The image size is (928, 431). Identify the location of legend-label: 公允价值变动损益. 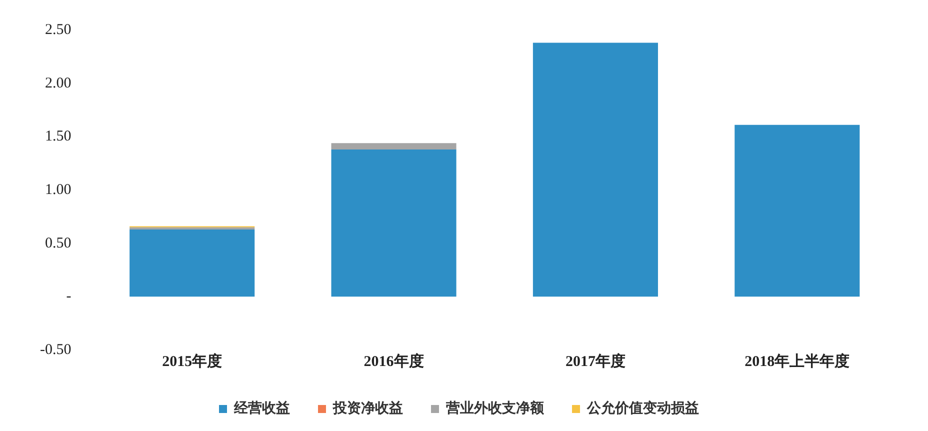
(642, 408).